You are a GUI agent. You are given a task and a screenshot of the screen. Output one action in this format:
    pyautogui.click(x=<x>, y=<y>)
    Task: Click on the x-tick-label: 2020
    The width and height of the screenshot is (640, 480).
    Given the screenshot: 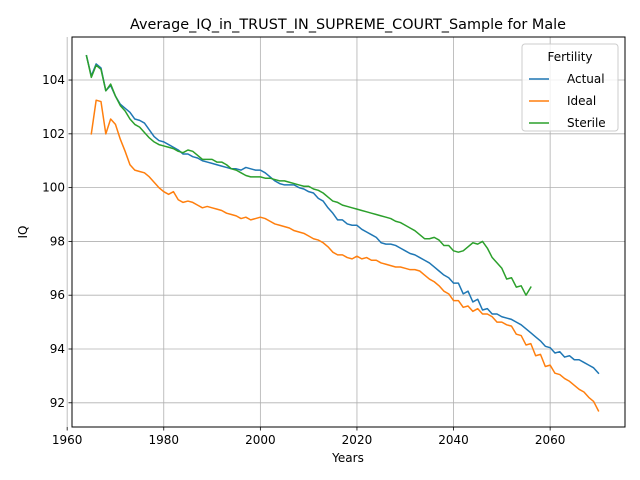 What is the action you would take?
    pyautogui.click(x=357, y=440)
    